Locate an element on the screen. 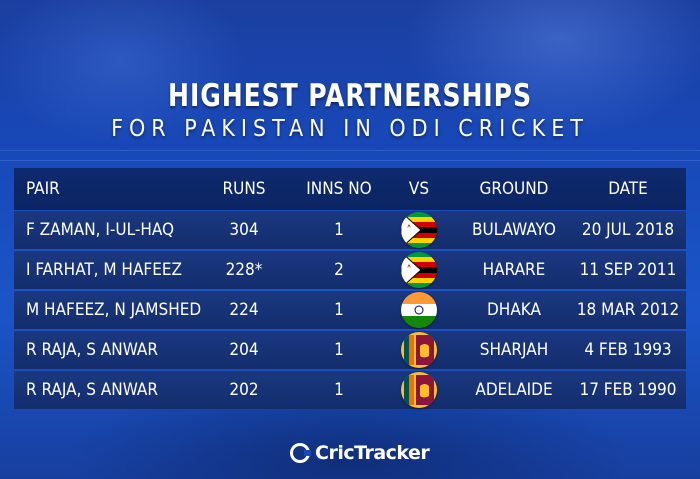 Image resolution: width=700 pixels, height=479 pixels. header-ground: GROUND is located at coordinates (514, 189).